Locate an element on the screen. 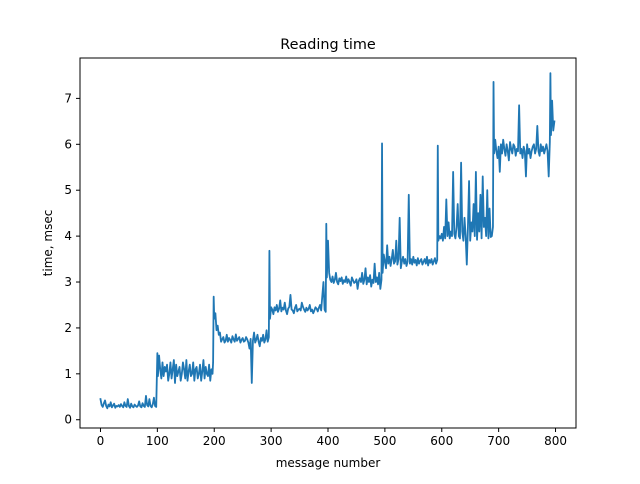 The width and height of the screenshot is (640, 484). x-axis-label: message number is located at coordinates (328, 463).